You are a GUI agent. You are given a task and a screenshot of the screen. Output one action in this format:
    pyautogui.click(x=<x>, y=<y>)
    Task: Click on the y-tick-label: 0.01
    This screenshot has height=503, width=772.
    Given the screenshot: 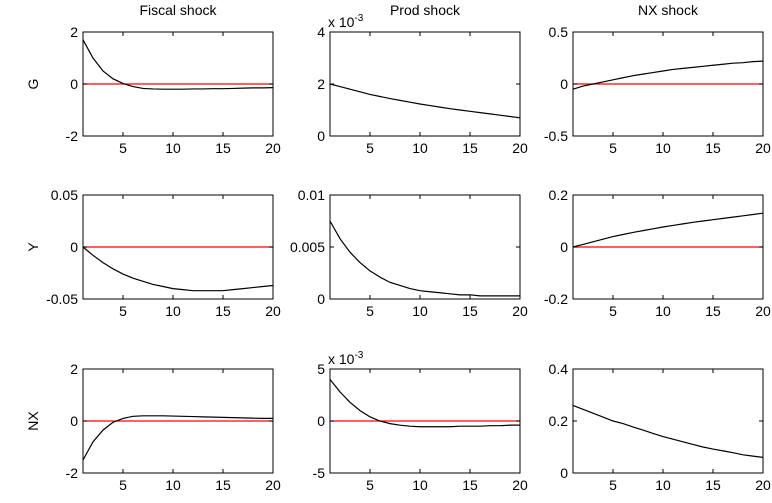 What is the action you would take?
    pyautogui.click(x=311, y=195)
    